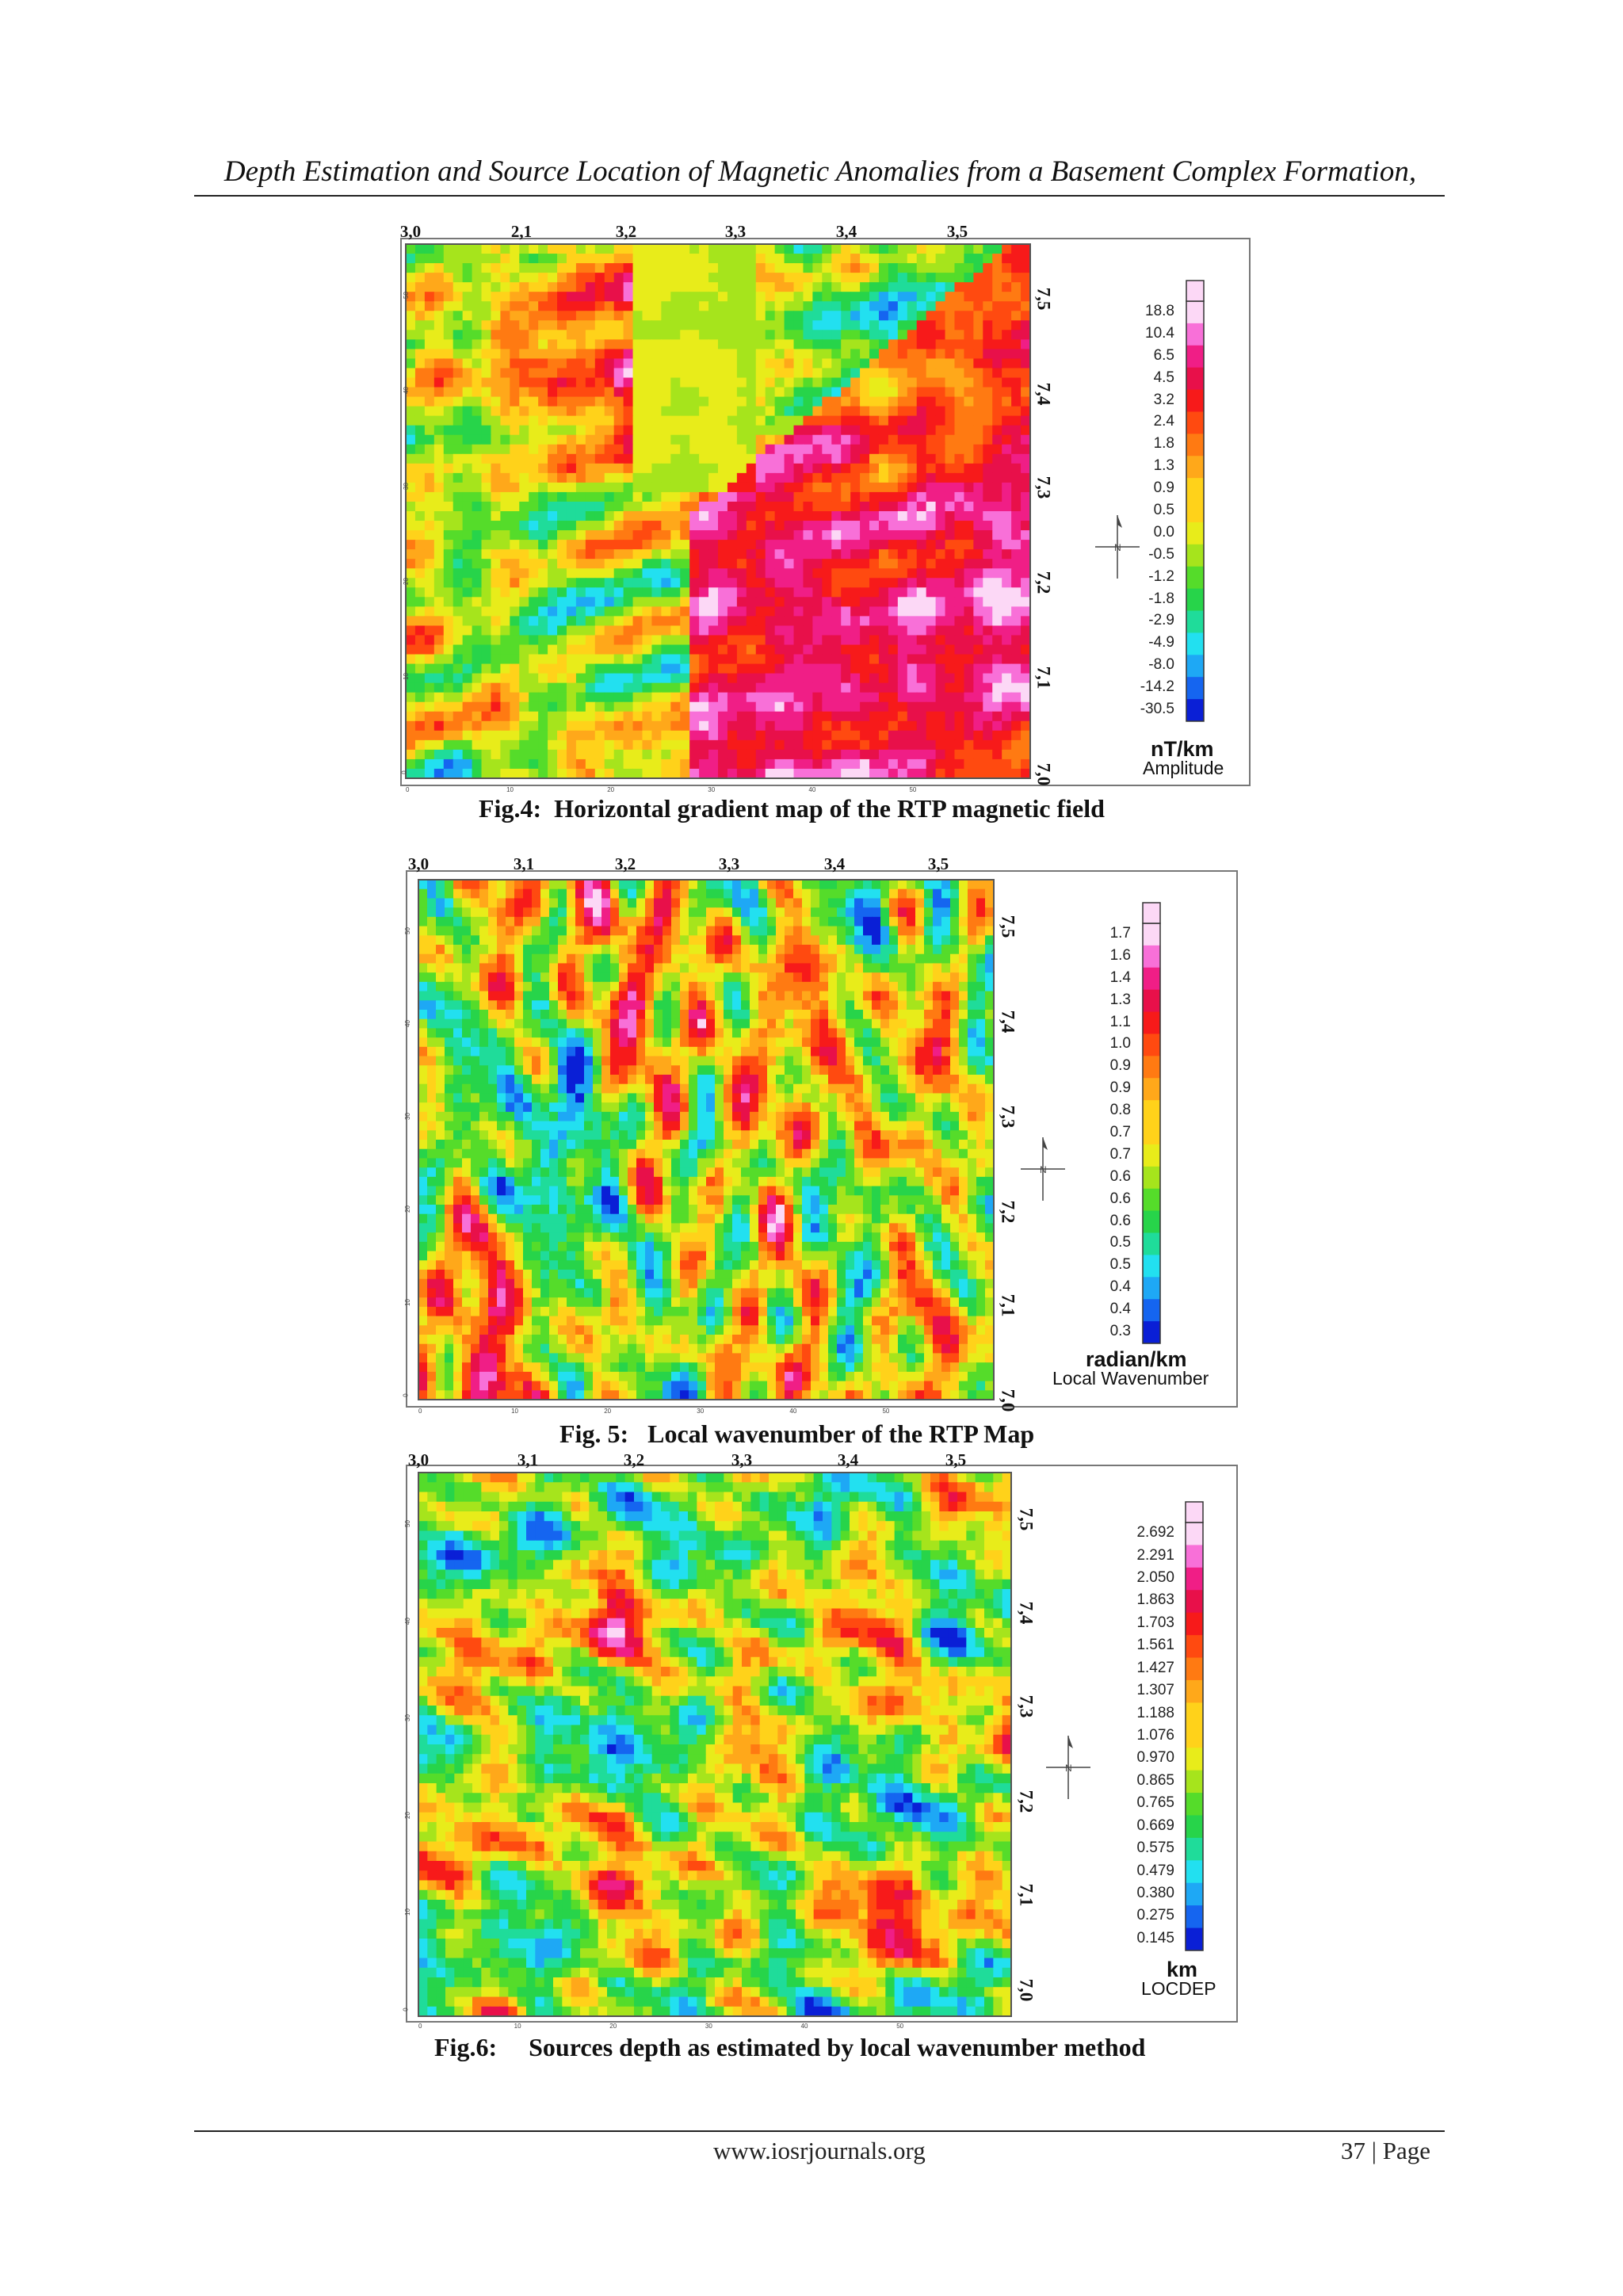  What do you see at coordinates (819, 196) in the screenshot?
I see `header-rule` at bounding box center [819, 196].